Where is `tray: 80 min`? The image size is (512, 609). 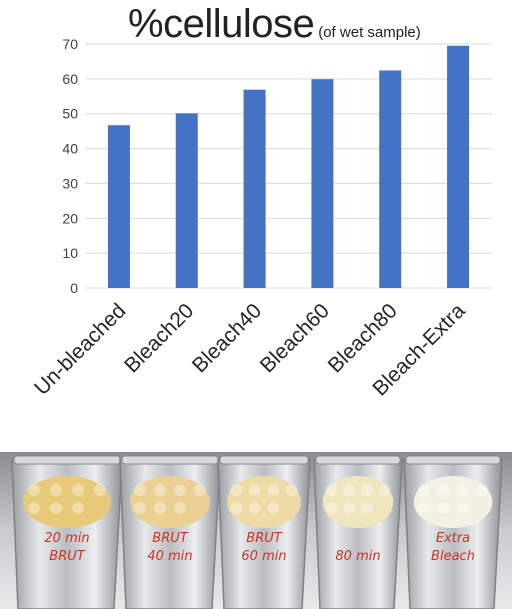 tray: 80 min is located at coordinates (358, 532).